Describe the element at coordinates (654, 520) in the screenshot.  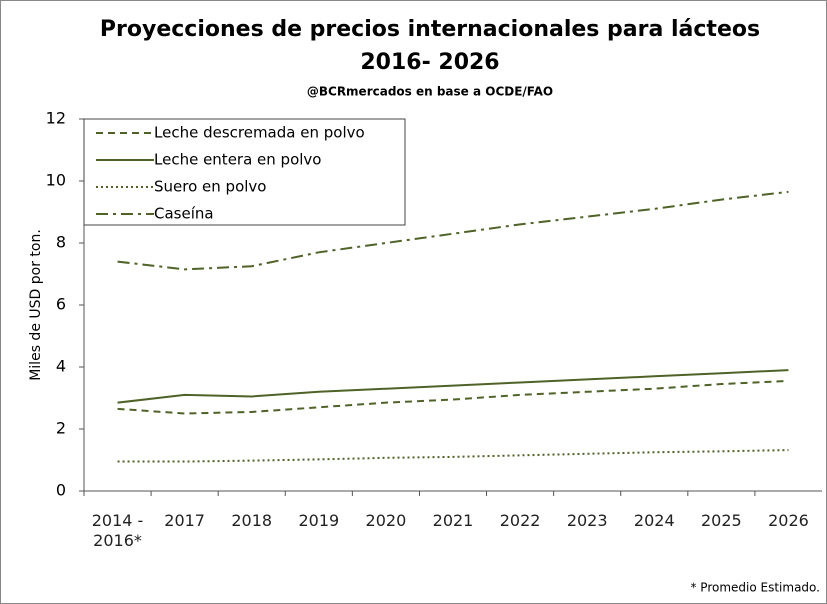
I see `x-tick-label: 2024` at that location.